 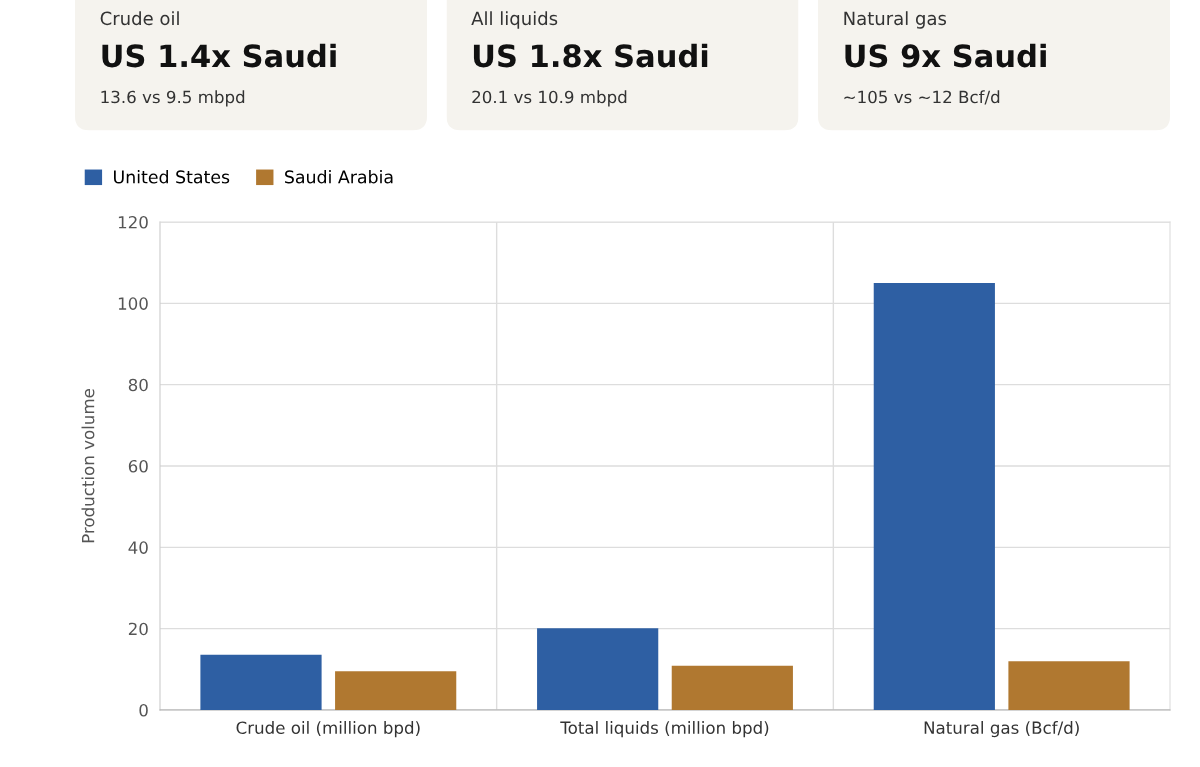 I want to click on y-tick-label: 120, so click(x=133, y=222).